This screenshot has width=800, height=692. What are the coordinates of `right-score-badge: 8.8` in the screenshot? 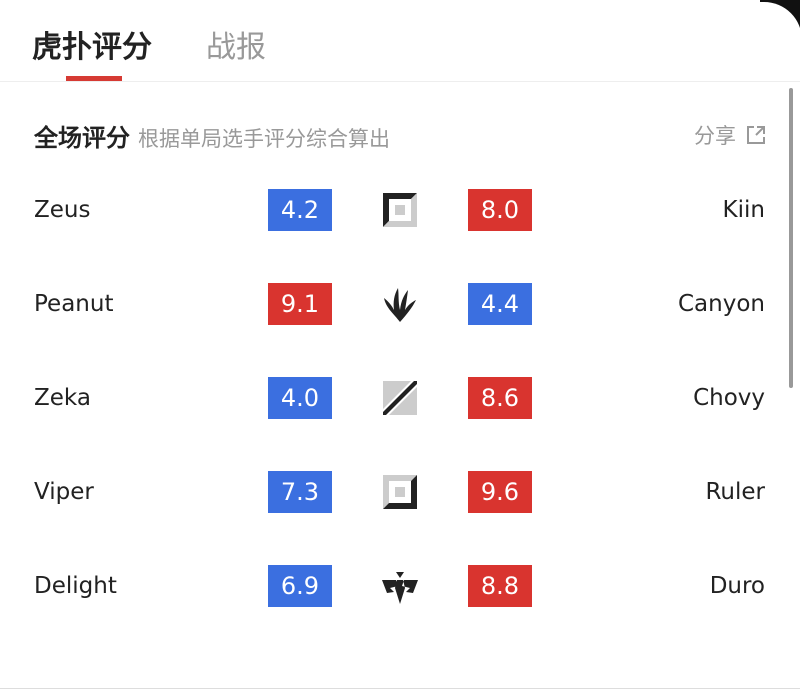 It's located at (500, 586).